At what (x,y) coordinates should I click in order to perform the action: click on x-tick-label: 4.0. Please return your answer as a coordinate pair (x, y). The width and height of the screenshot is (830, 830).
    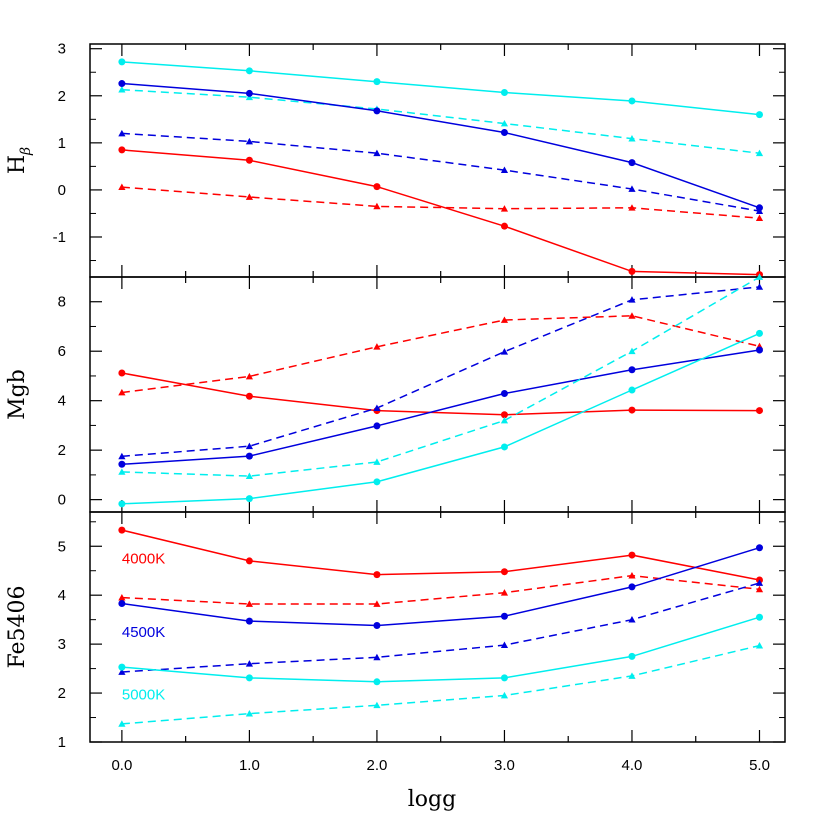
    Looking at the image, I should click on (632, 765).